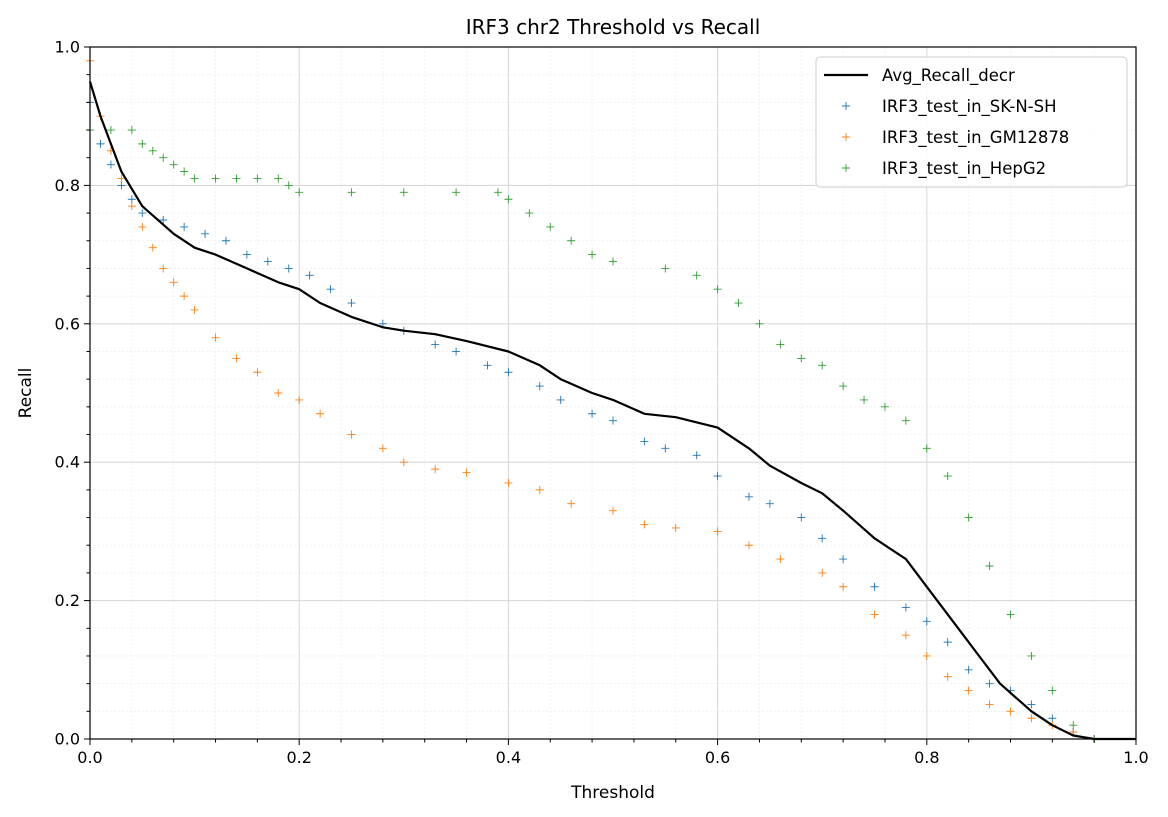  Describe the element at coordinates (612, 793) in the screenshot. I see `x-axis-label: Threshold` at that location.